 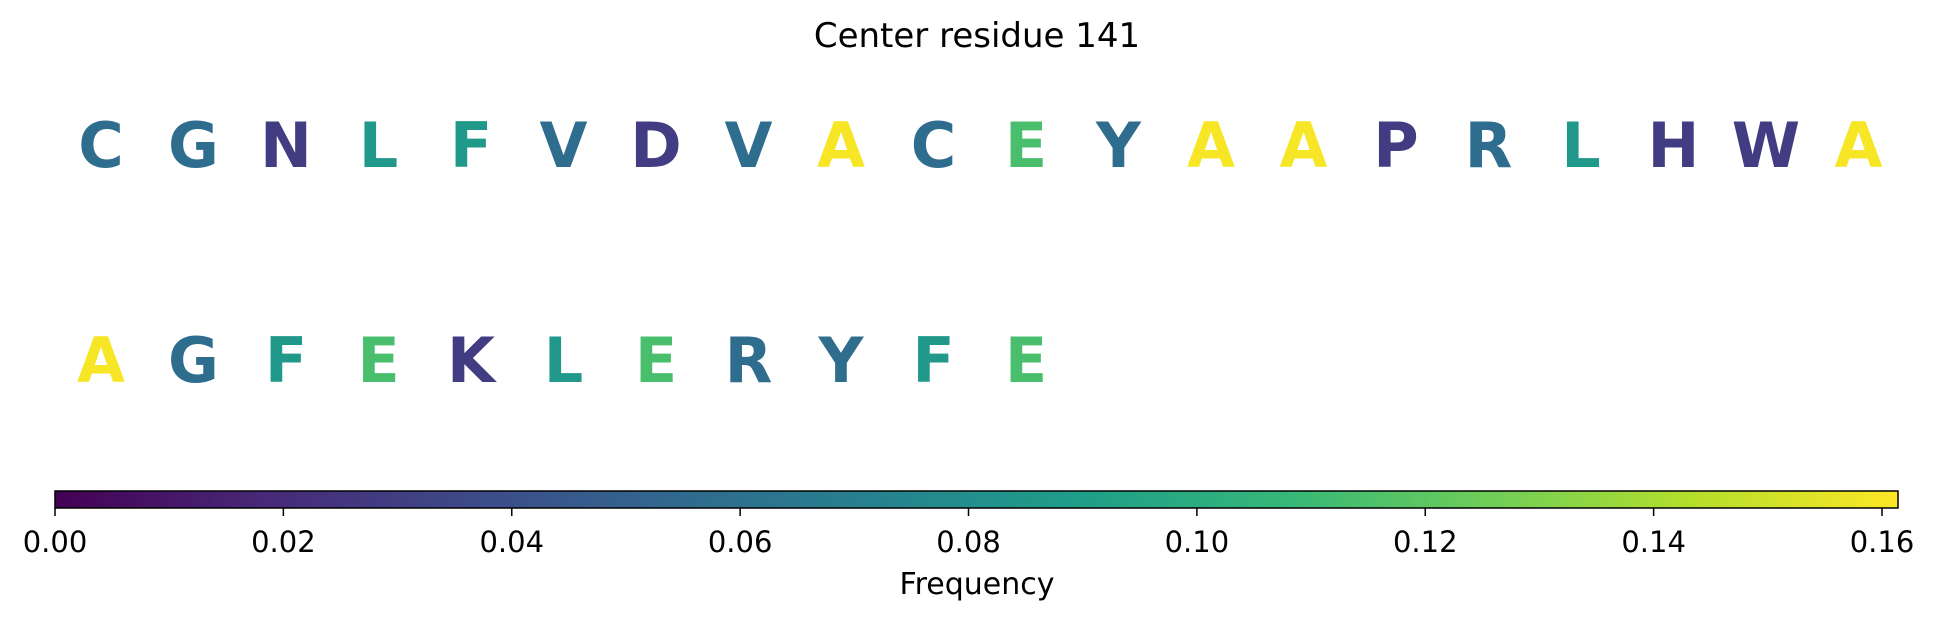 I want to click on colorbar-ticks: 0.00 0.02 0.04 0.06 0.08 0.10 0.12 0.14 0.16, so click(x=969, y=533).